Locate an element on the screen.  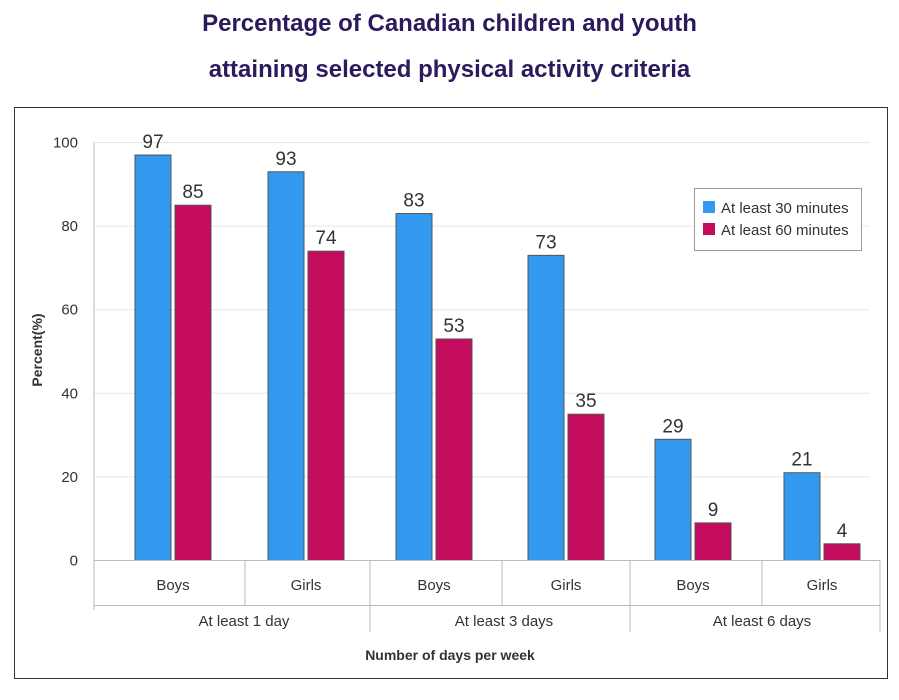
y-tick-label: 60 is located at coordinates (69, 310).